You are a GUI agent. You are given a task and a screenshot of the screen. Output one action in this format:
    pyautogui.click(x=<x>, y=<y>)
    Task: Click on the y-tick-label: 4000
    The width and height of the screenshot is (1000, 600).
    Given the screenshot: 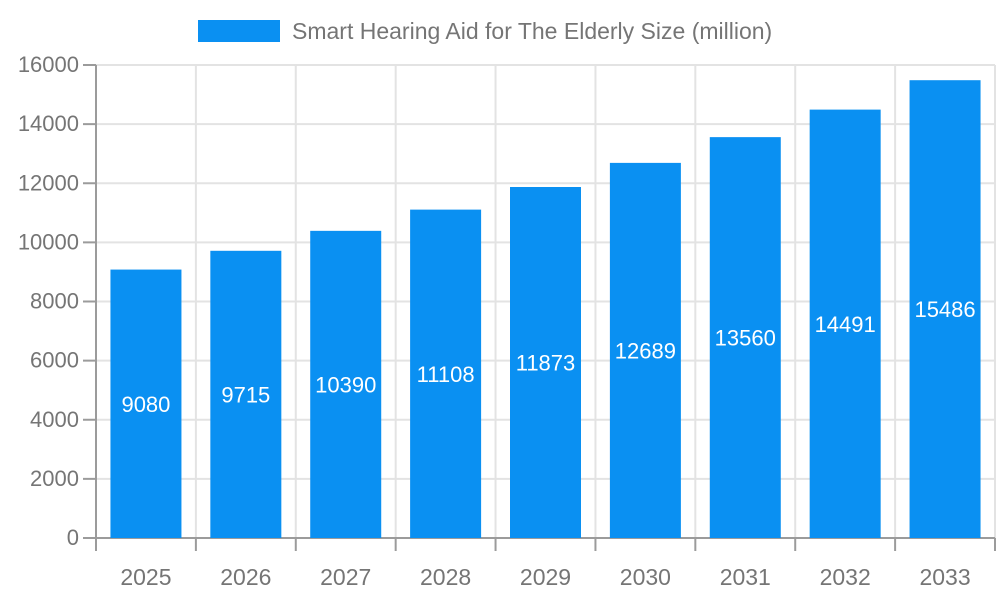 What is the action you would take?
    pyautogui.click(x=54, y=419)
    